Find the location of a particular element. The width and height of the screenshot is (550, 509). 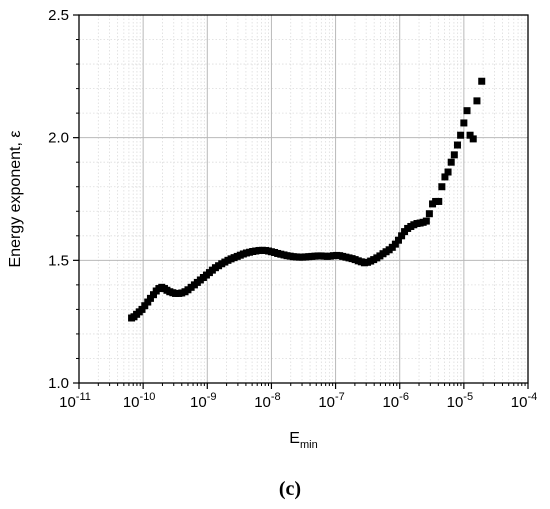

x-tick-label: 10⁻⁸ is located at coordinates (267, 401).